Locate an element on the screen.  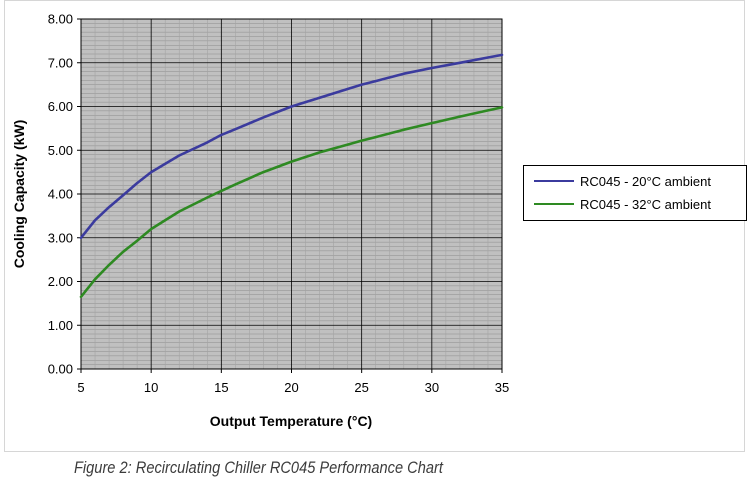
legend: RC045 - 20°C ambient RC045 - 32°C ambient is located at coordinates (635, 193).